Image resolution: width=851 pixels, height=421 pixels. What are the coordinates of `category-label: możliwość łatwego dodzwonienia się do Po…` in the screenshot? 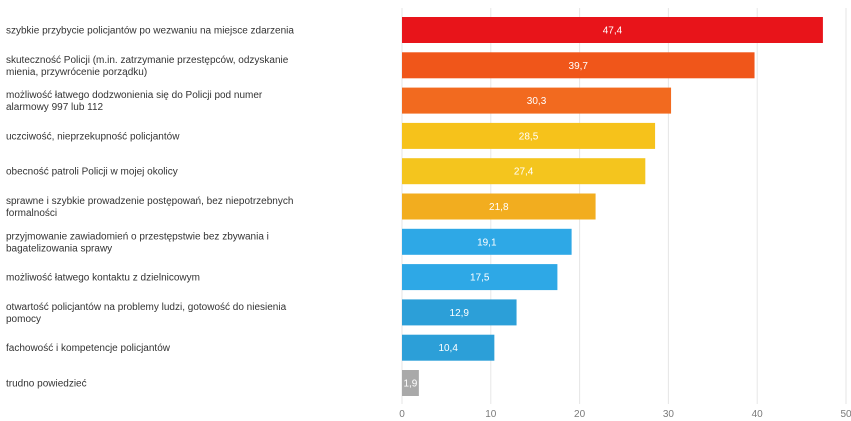 It's located at (134, 101).